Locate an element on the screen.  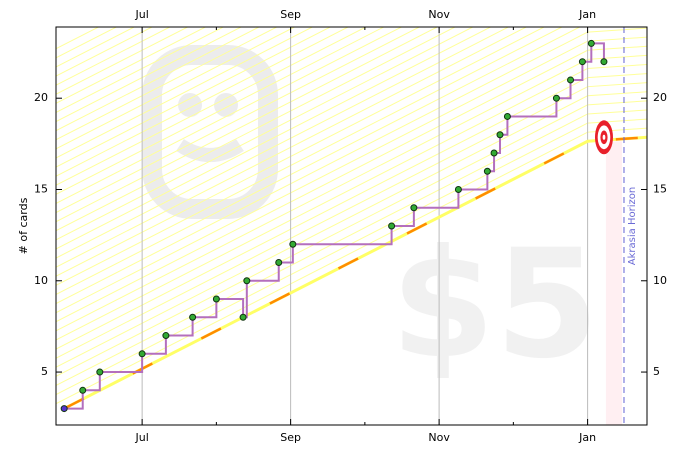
y-axis-label: # of cards is located at coordinates (23, 225).